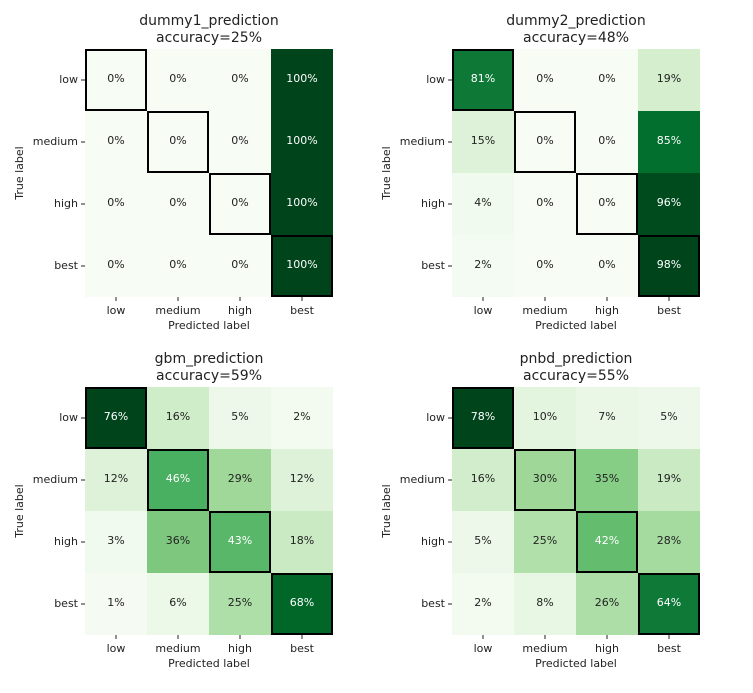  I want to click on cell-value-label: 12%, so click(302, 478).